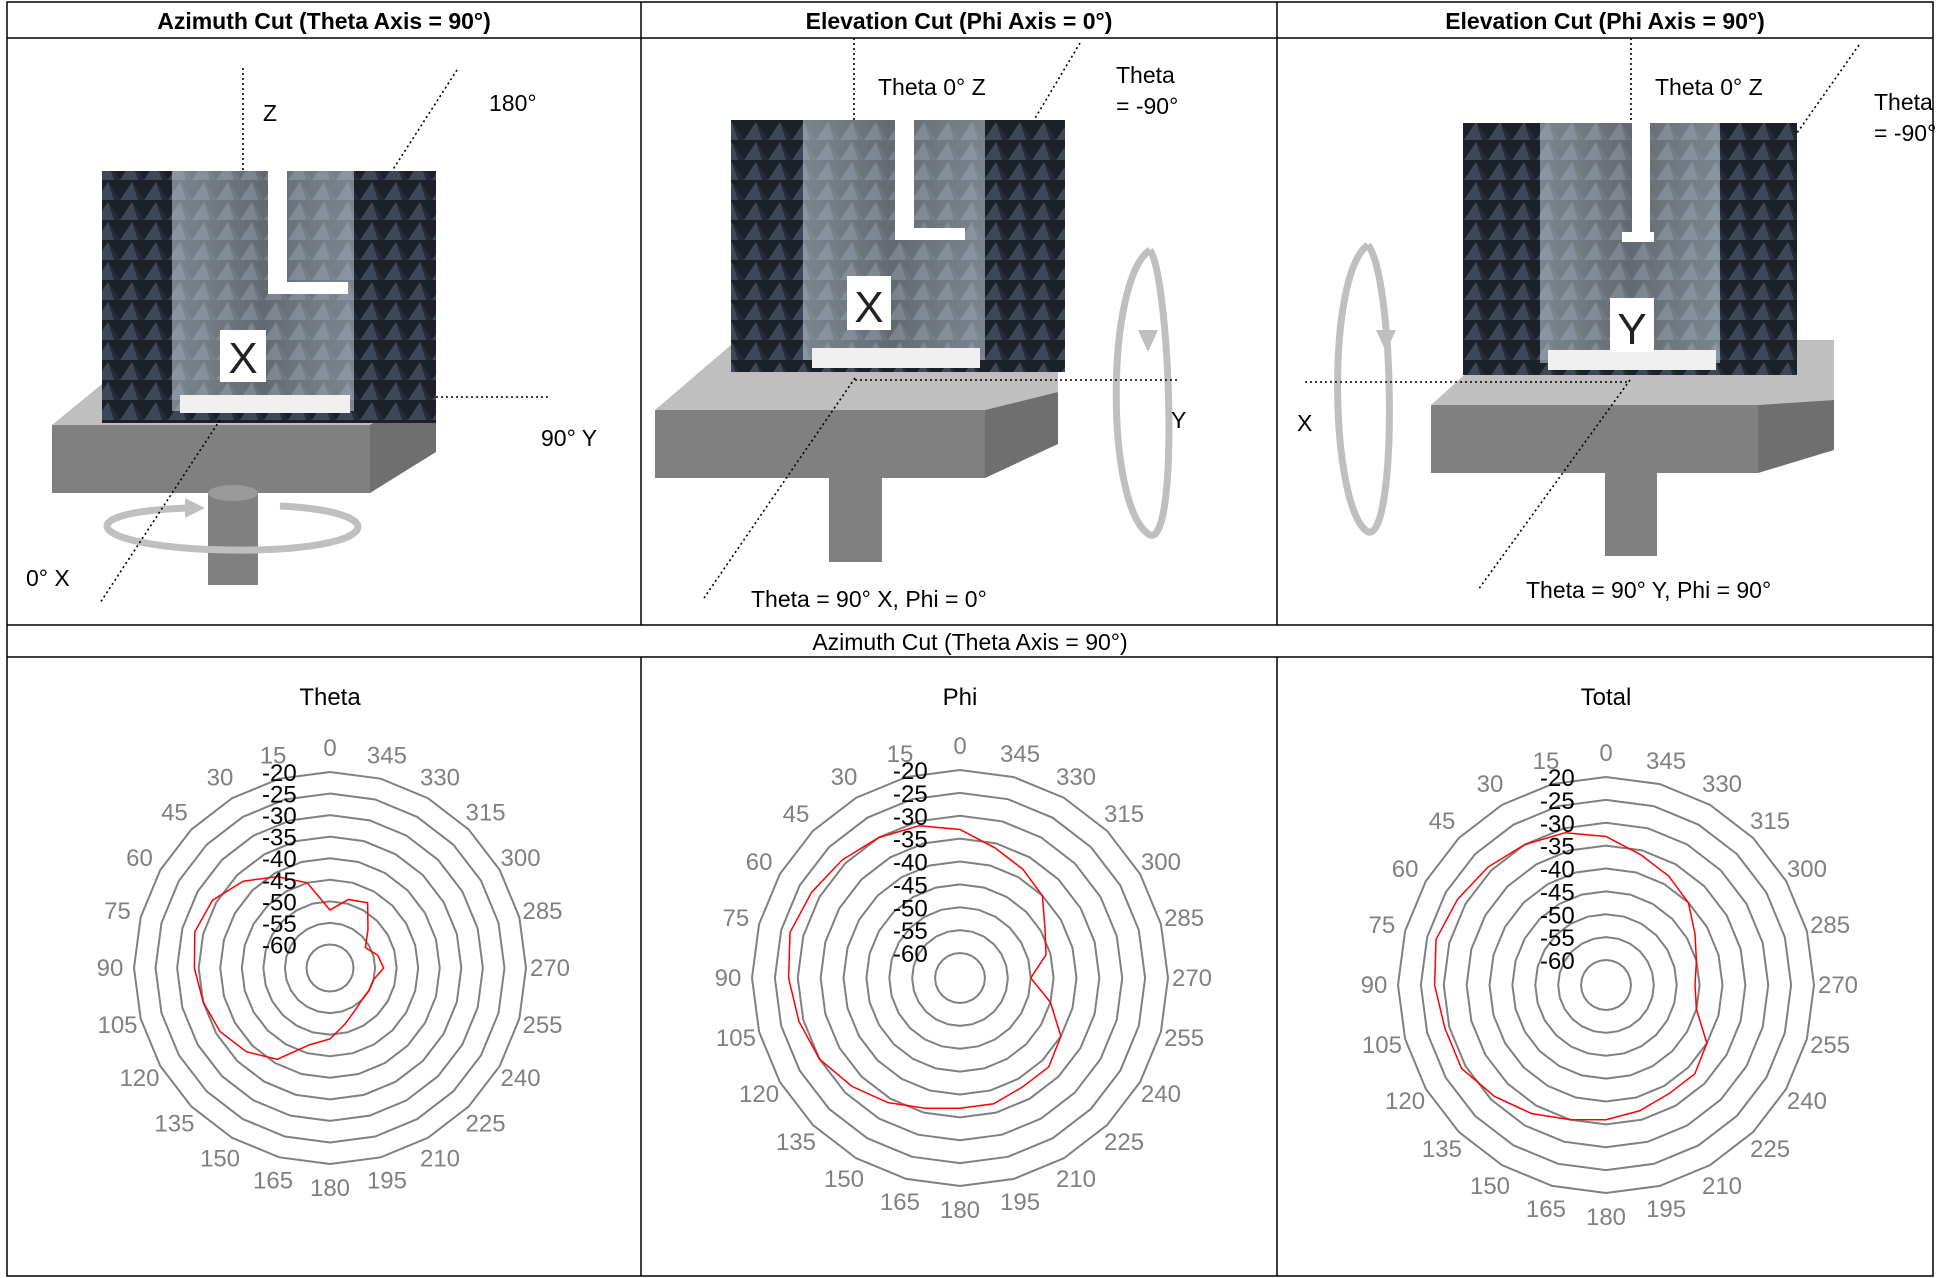 The image size is (1938, 1278). What do you see at coordinates (211, 459) in the screenshot?
I see `platform-front` at bounding box center [211, 459].